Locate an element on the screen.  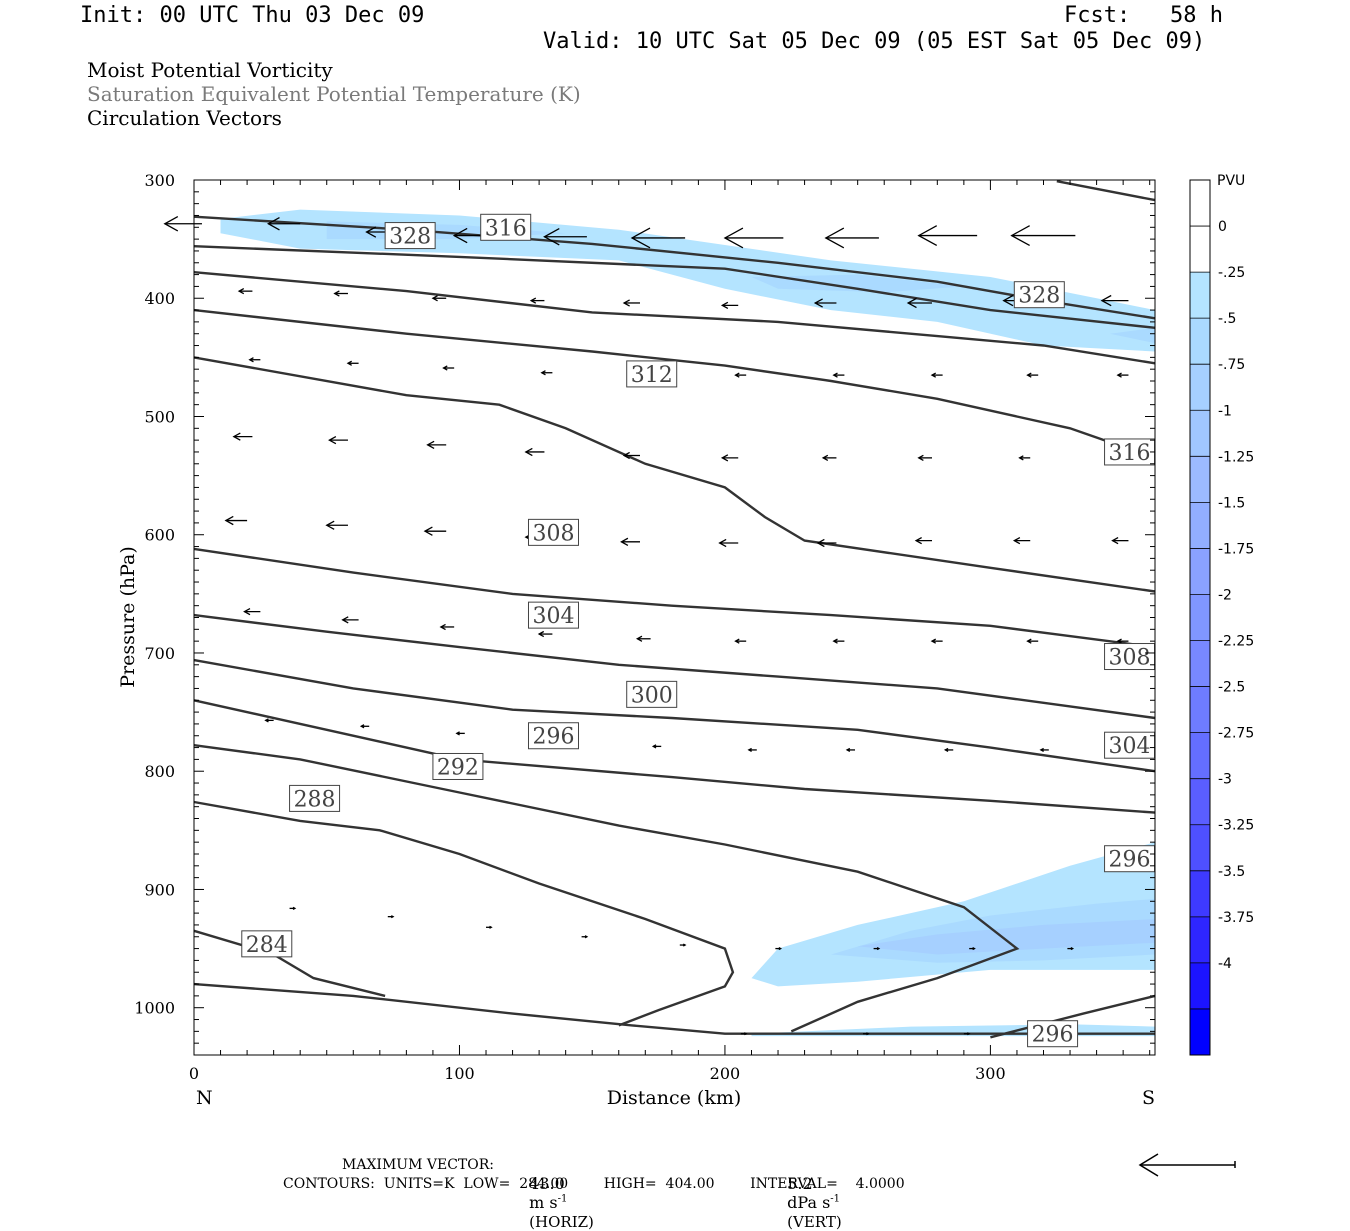
contour-label-7-box is located at coordinates (652, 374).